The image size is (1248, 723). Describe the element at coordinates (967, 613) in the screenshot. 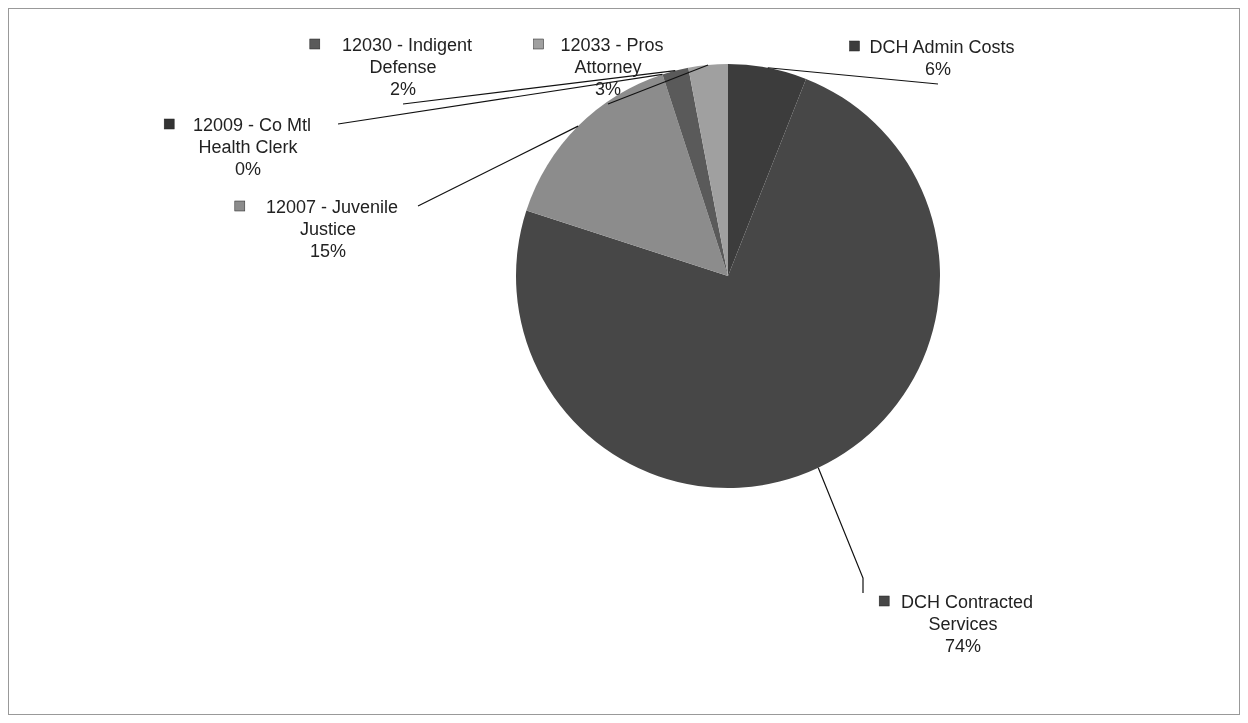

I see `legend-label: DCH Contracted Services` at that location.